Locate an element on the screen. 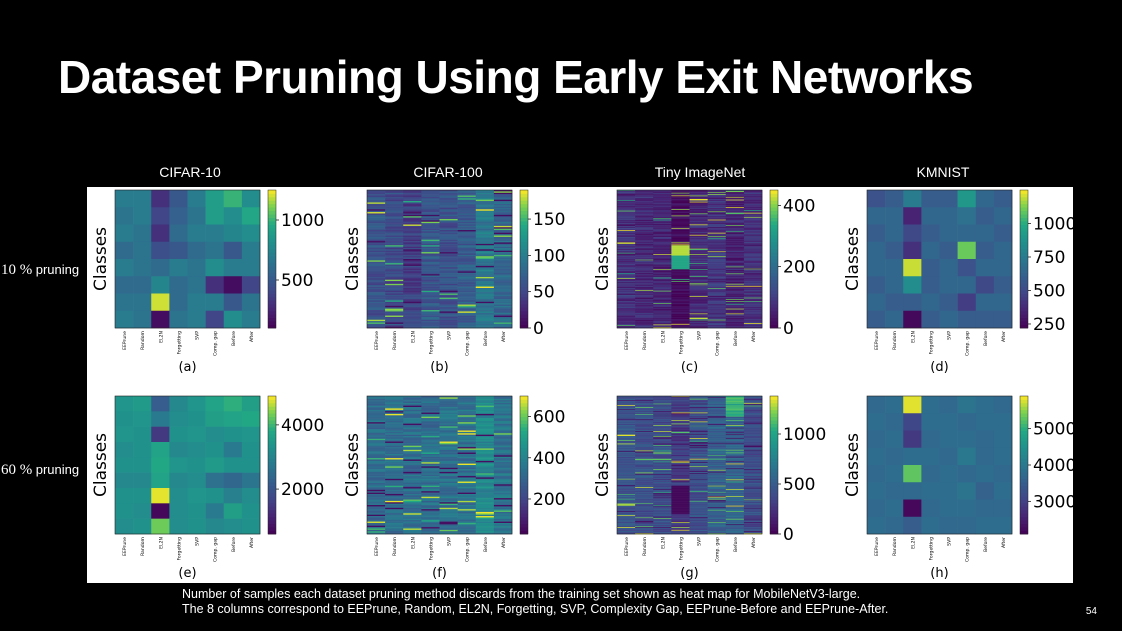 This screenshot has width=1122, height=631. colorbar-tick-label: 400 is located at coordinates (549, 459).